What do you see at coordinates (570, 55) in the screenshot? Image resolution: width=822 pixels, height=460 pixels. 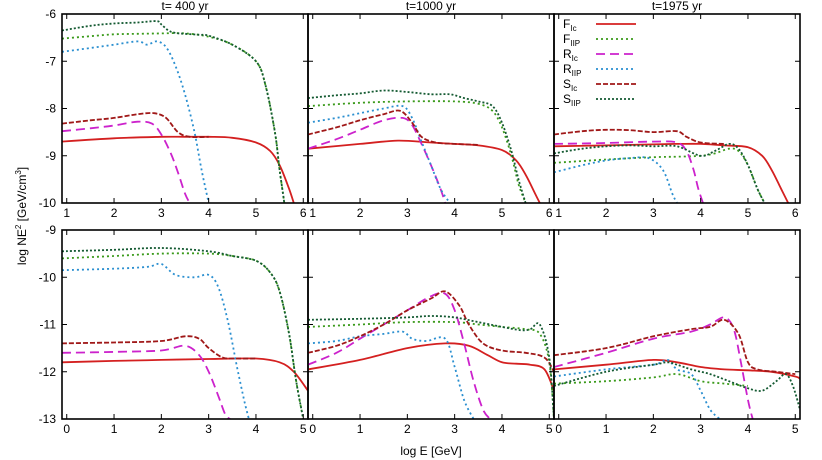 I see `legend-label: RIc` at bounding box center [570, 55].